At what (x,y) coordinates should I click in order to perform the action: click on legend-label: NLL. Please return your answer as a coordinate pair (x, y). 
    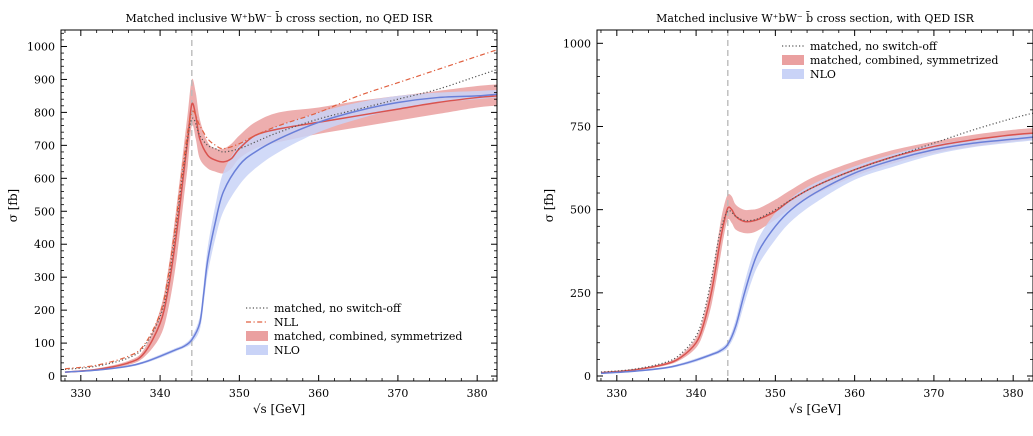
    Looking at the image, I should click on (286, 322).